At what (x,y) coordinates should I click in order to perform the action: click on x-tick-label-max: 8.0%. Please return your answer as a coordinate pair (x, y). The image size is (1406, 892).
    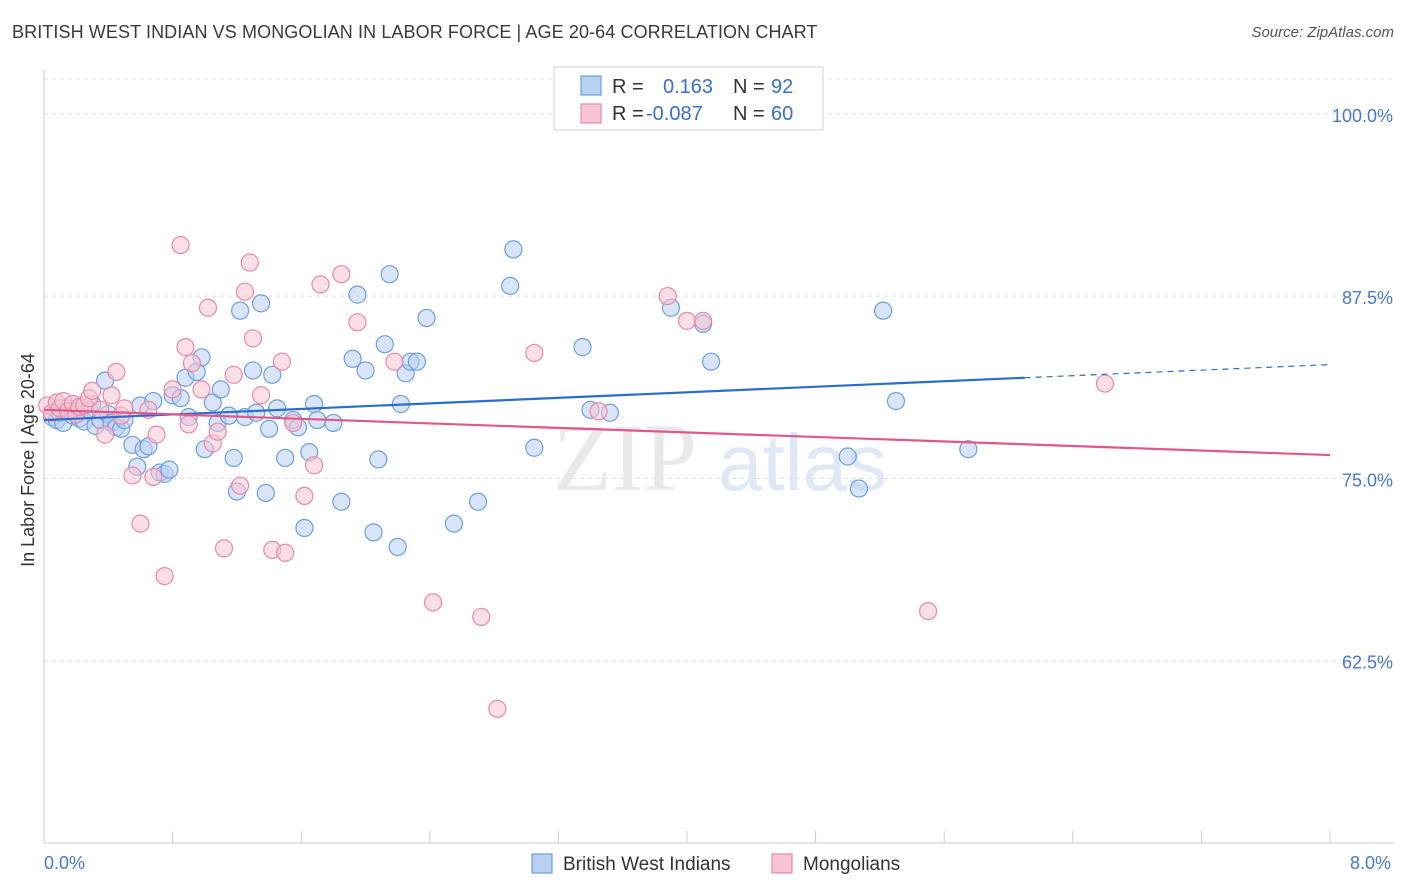
    Looking at the image, I should click on (1370, 863).